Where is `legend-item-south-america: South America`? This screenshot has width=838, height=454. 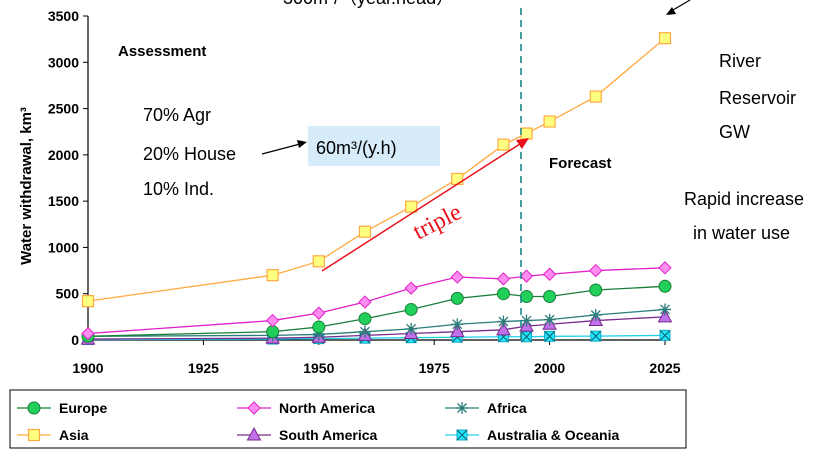
legend-item-south-america: South America is located at coordinates (307, 434).